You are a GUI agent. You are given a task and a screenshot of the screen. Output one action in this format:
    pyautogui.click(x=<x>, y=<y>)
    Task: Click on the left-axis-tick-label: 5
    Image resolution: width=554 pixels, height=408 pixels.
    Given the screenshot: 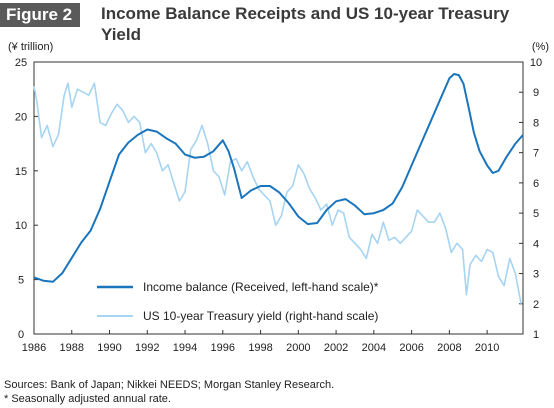 What is the action you would take?
    pyautogui.click(x=21, y=281)
    